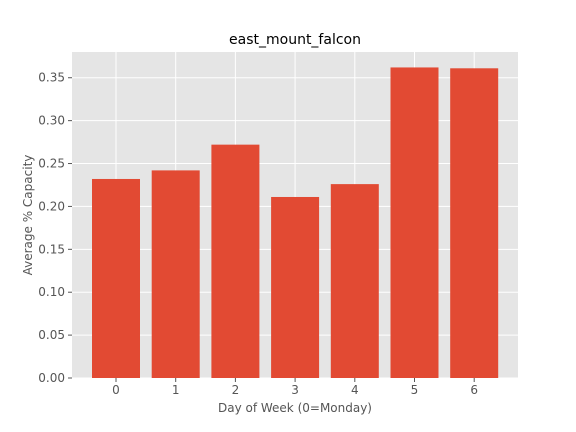 The width and height of the screenshot is (576, 432). What do you see at coordinates (51, 335) in the screenshot?
I see `y-tick-label: 0.05` at bounding box center [51, 335].